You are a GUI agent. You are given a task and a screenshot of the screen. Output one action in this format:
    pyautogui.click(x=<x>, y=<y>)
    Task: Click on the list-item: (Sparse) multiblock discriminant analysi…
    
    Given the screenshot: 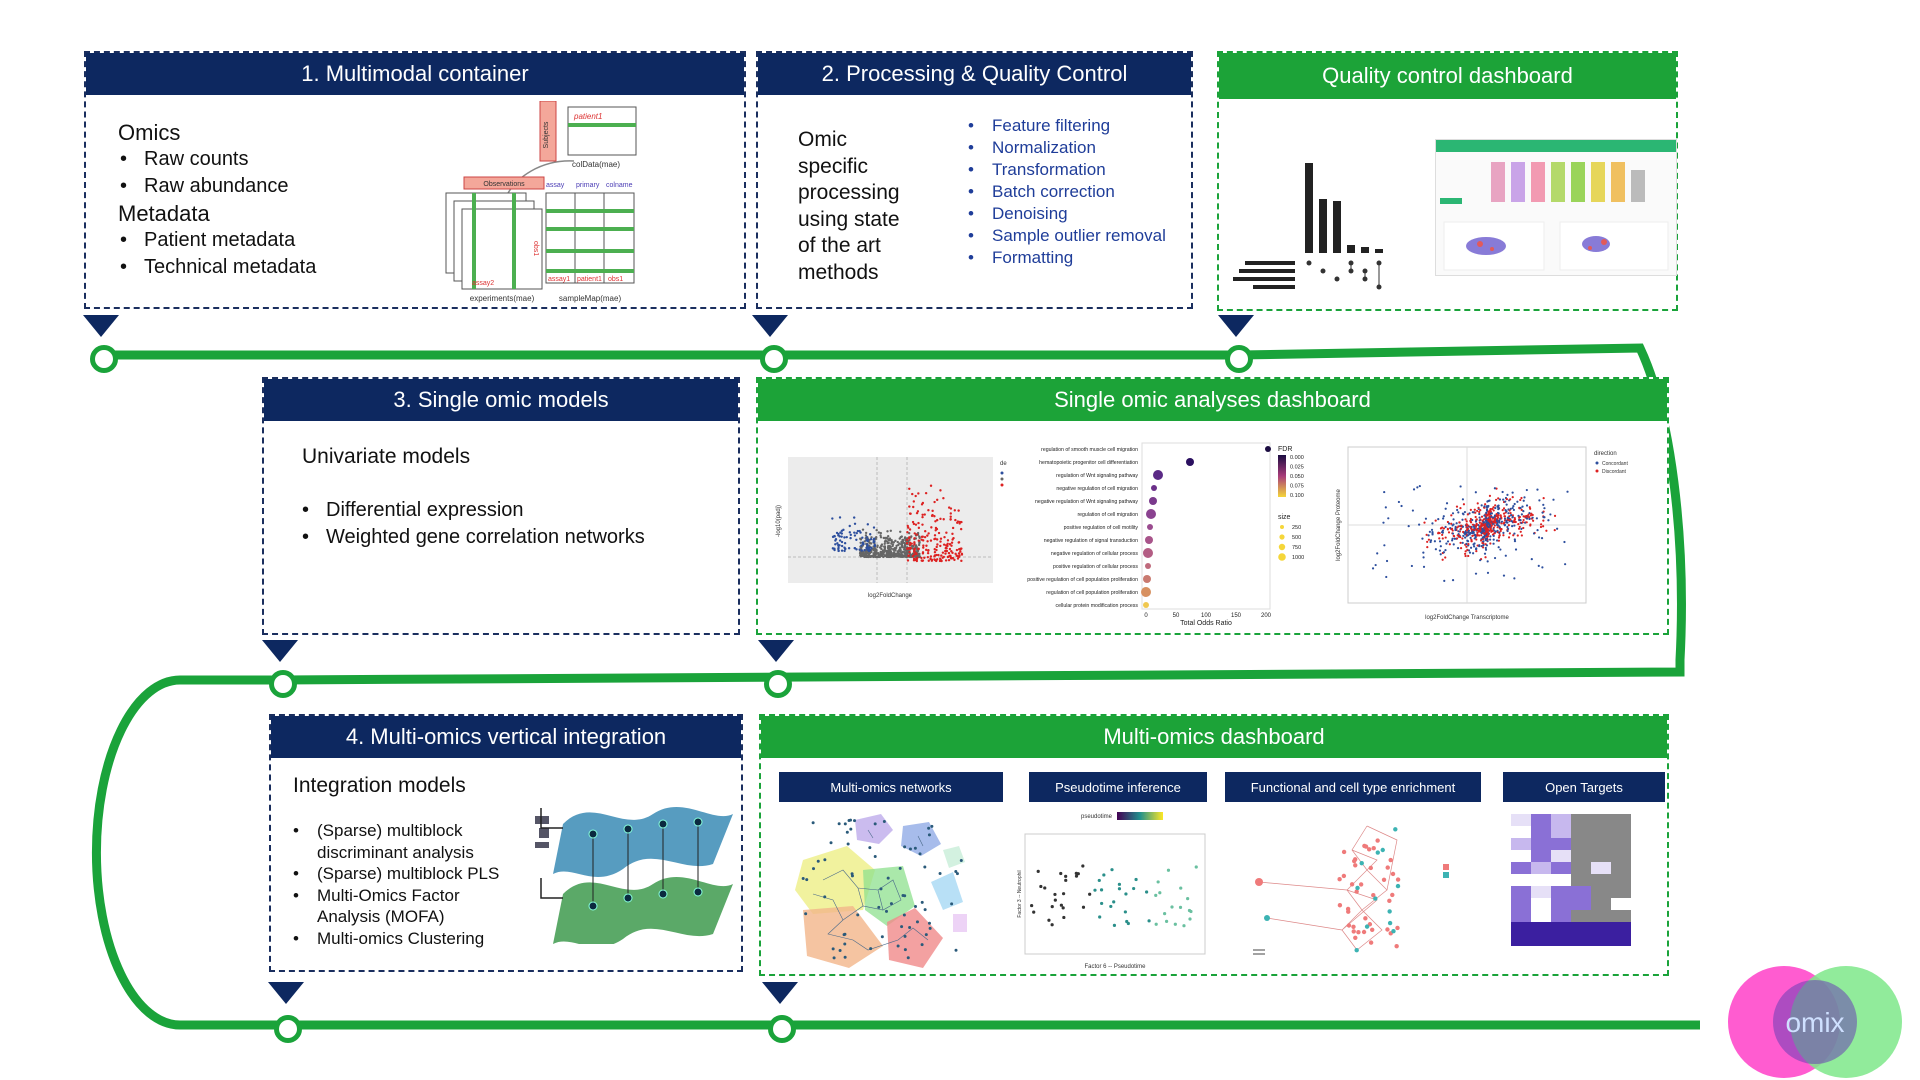 What is the action you would take?
    pyautogui.click(x=401, y=841)
    